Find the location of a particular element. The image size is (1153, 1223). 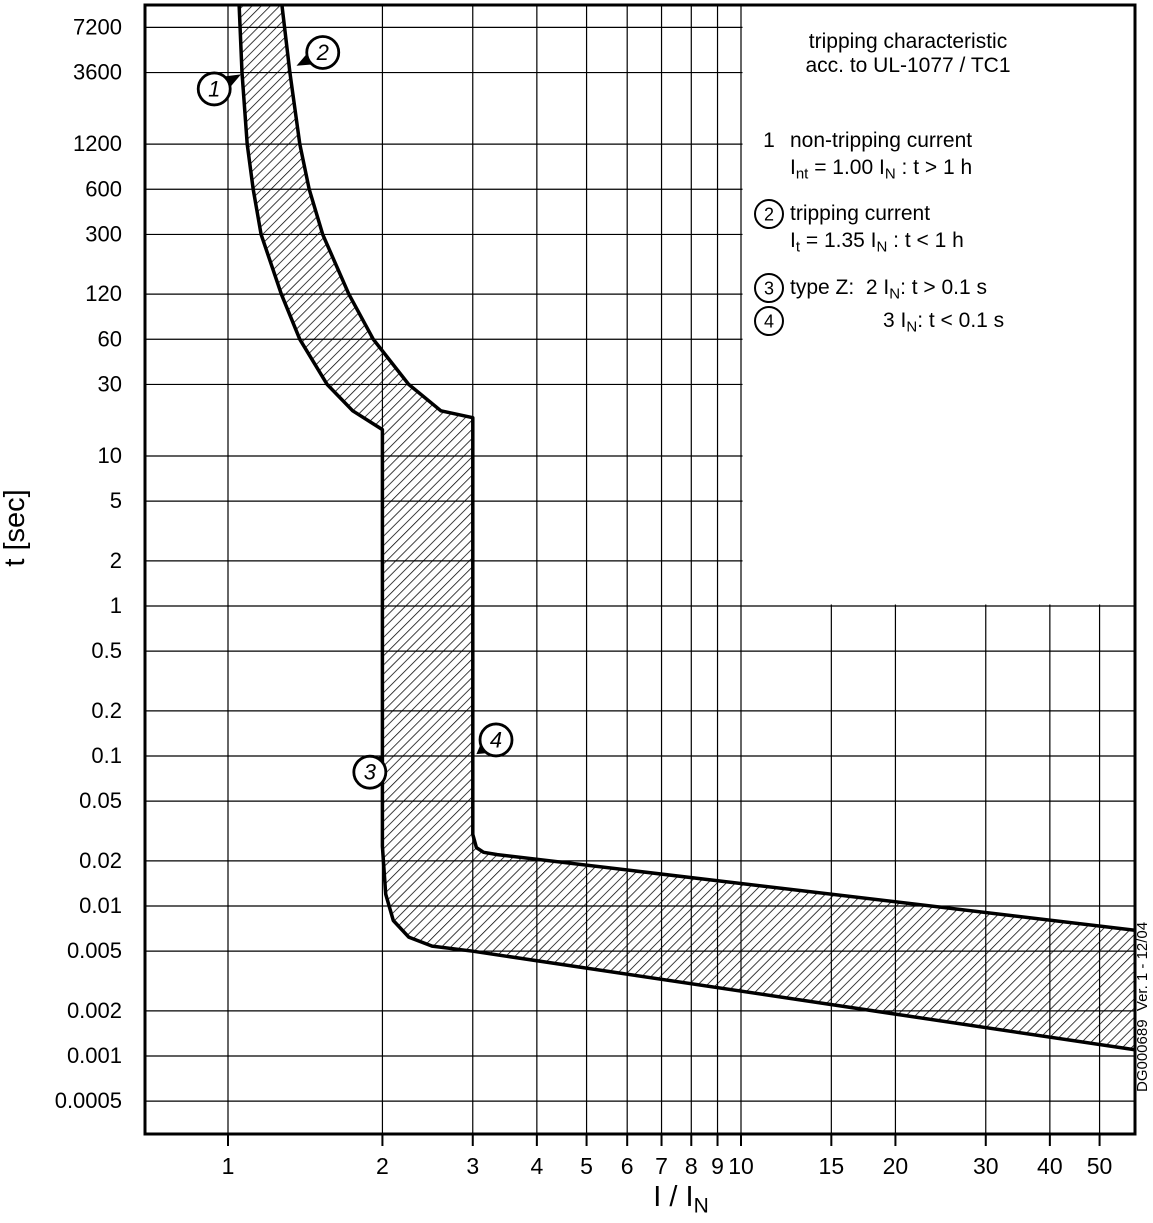

tick-label-y-0.002: 0.002 is located at coordinates (94, 1010).